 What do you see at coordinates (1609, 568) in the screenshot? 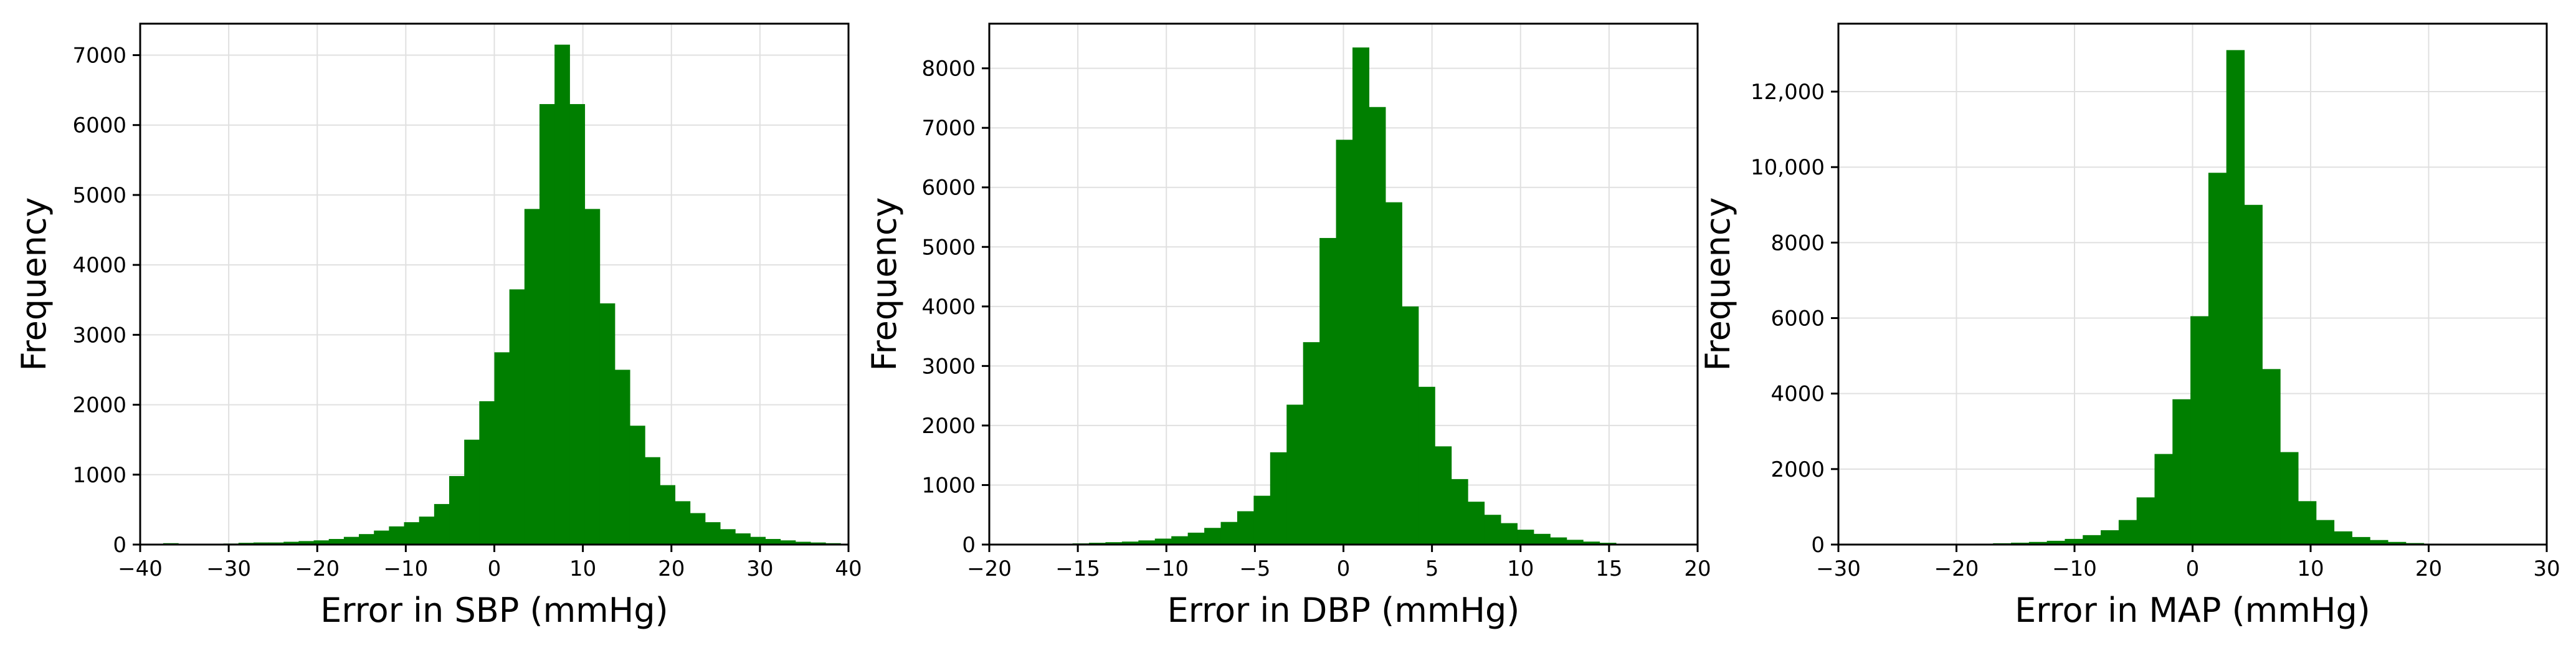
I see `x-tick-label: 15` at bounding box center [1609, 568].